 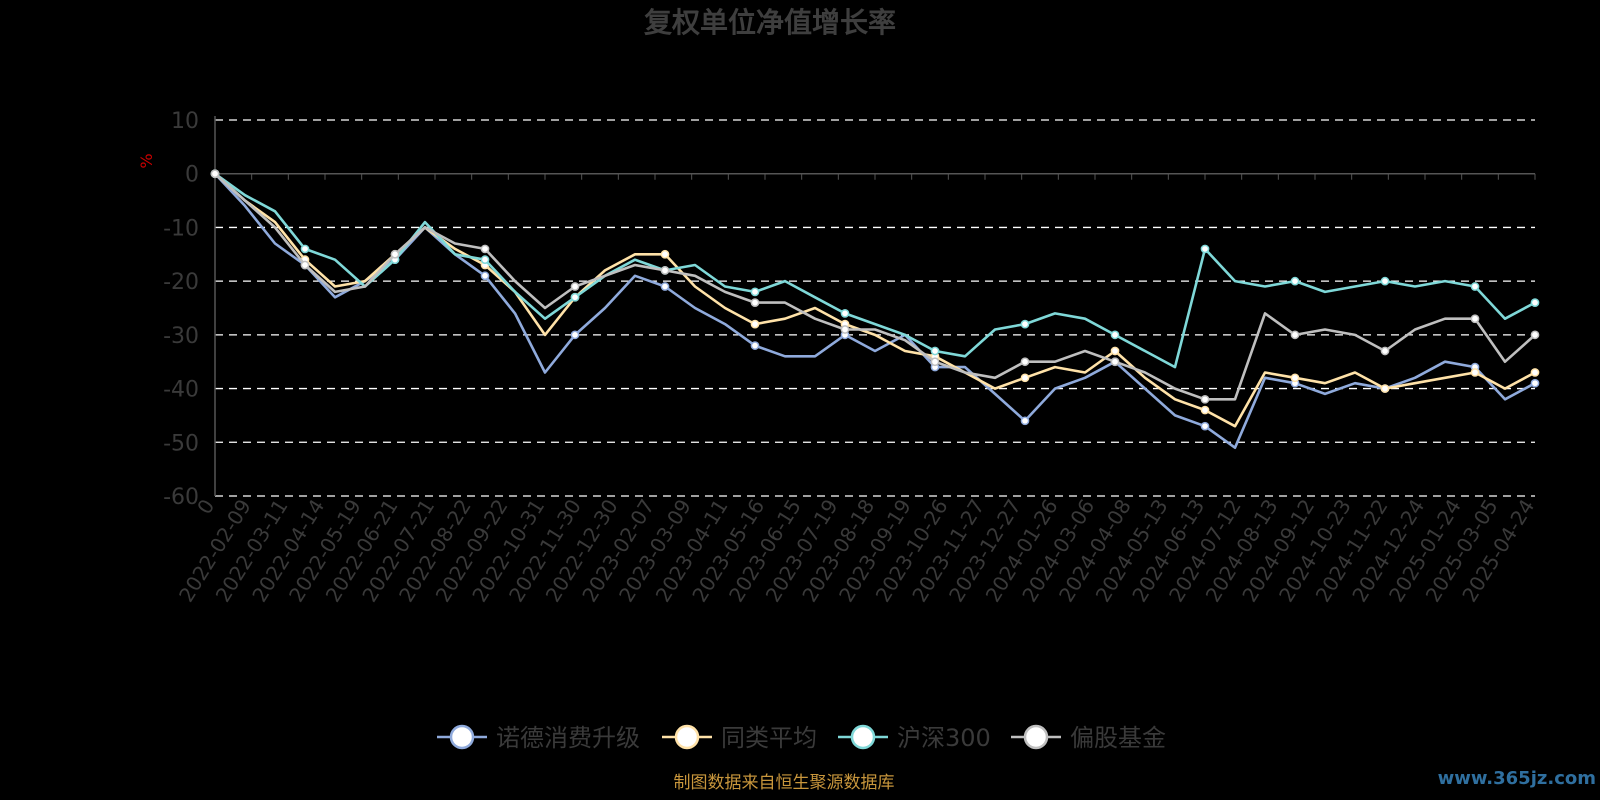 I want to click on footer-source: 制图数据来自恒生聚源数据库, so click(x=784, y=783).